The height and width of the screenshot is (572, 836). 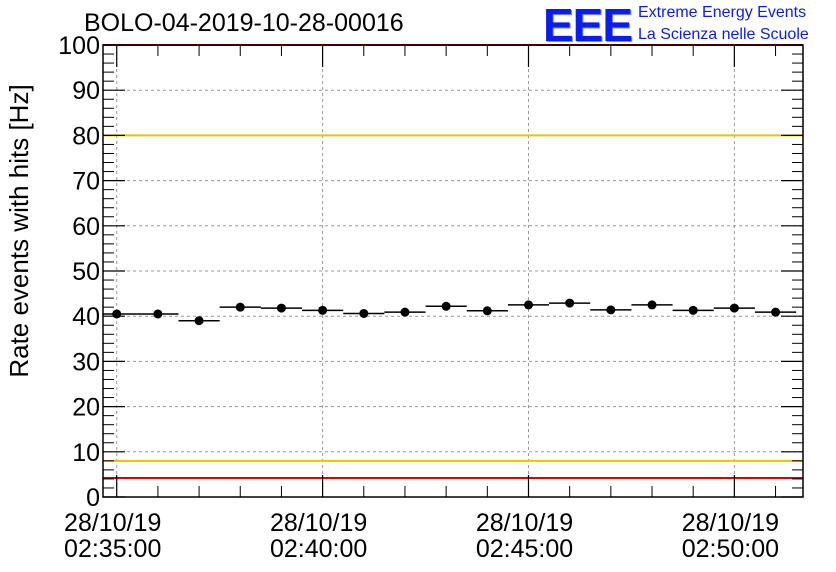 What do you see at coordinates (244, 23) in the screenshot?
I see `chart-title: BOLO-04-2019-10-28-00016` at bounding box center [244, 23].